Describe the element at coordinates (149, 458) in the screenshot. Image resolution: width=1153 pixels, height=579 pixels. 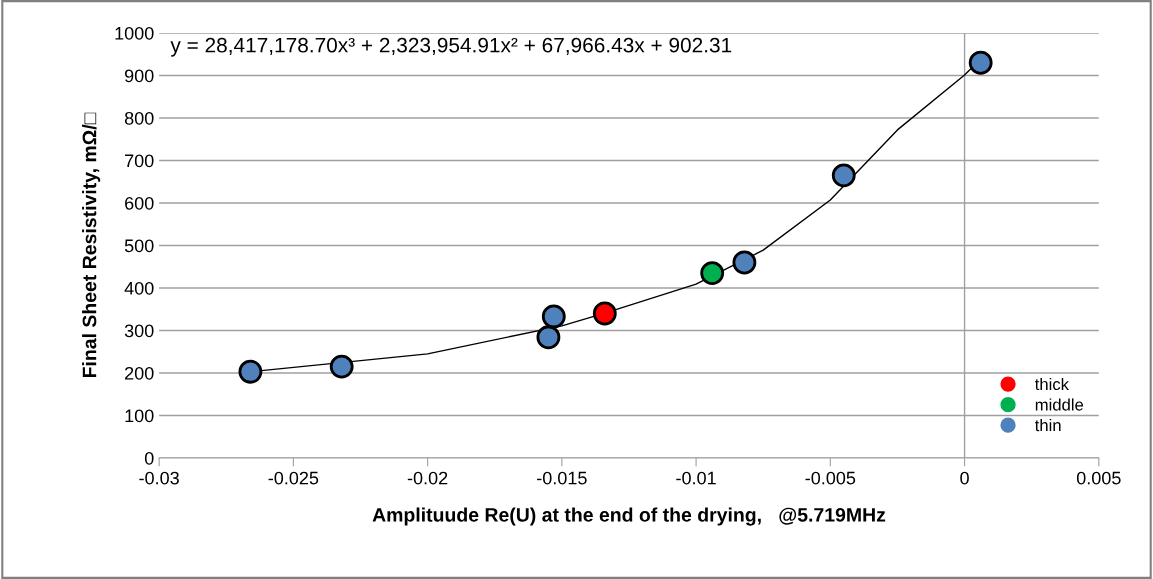
I see `y-tick-label: 0` at that location.